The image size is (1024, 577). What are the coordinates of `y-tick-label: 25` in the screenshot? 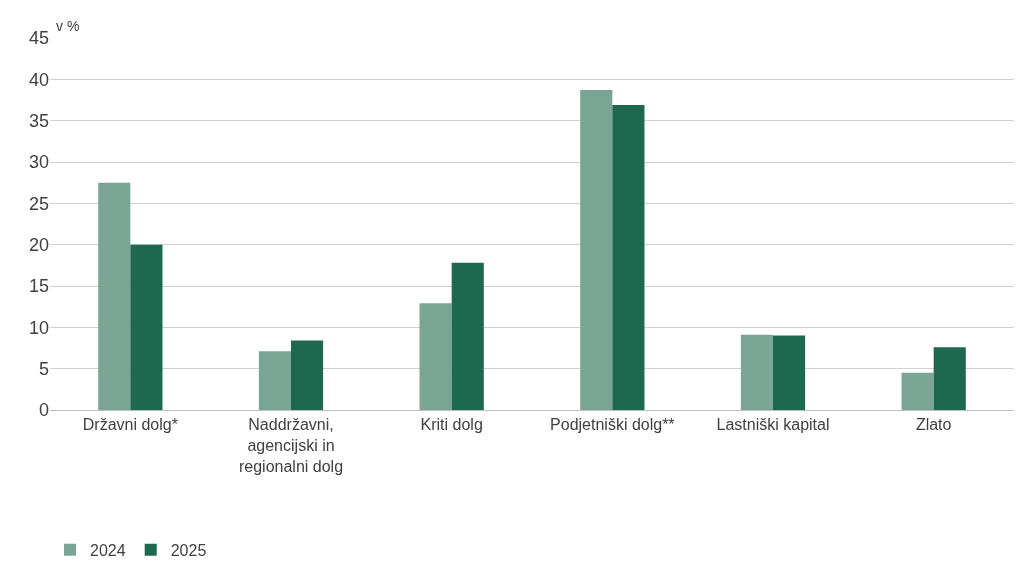 It's located at (38, 203).